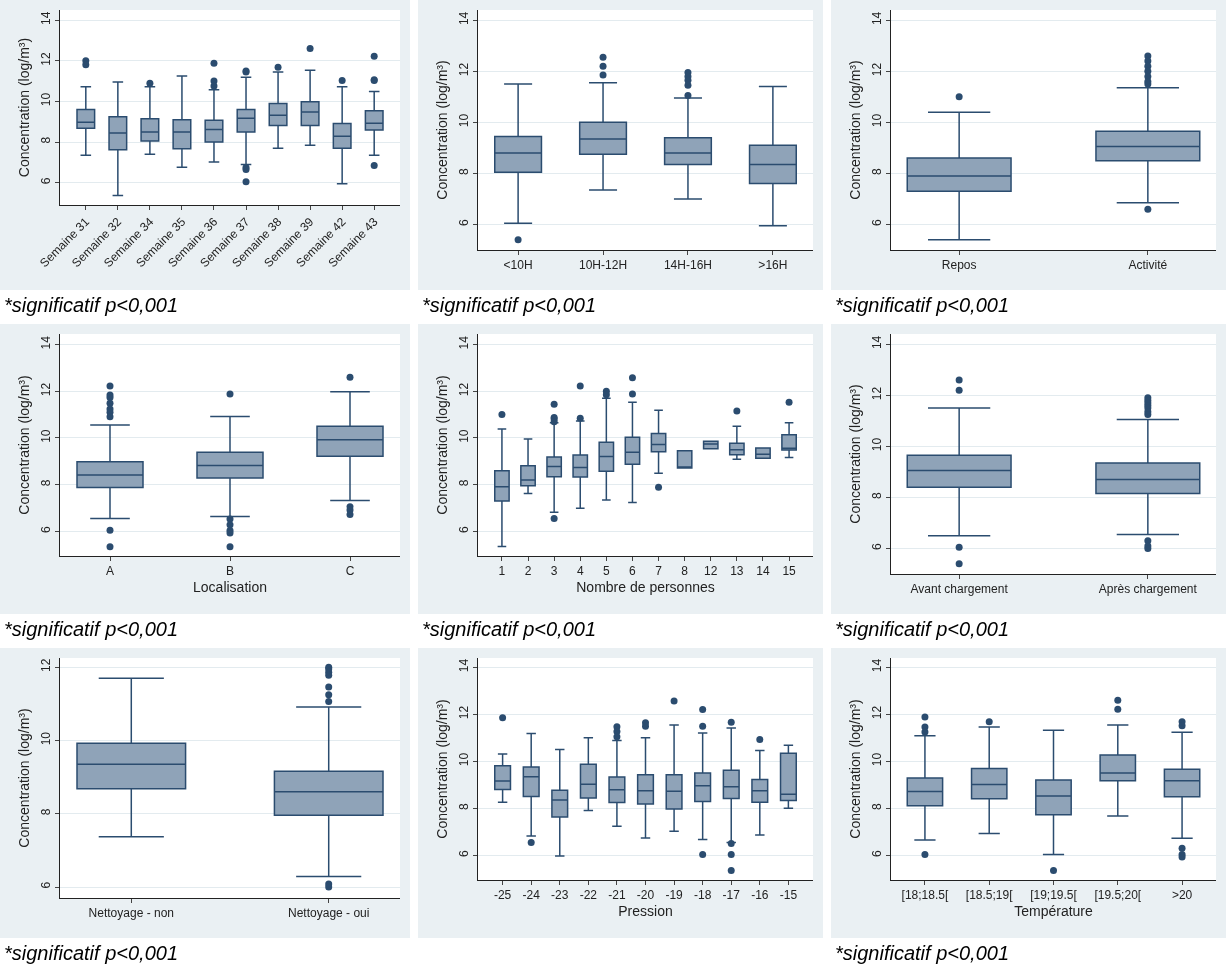  What do you see at coordinates (1054, 910) in the screenshot?
I see `x-axis-title: Température` at bounding box center [1054, 910].